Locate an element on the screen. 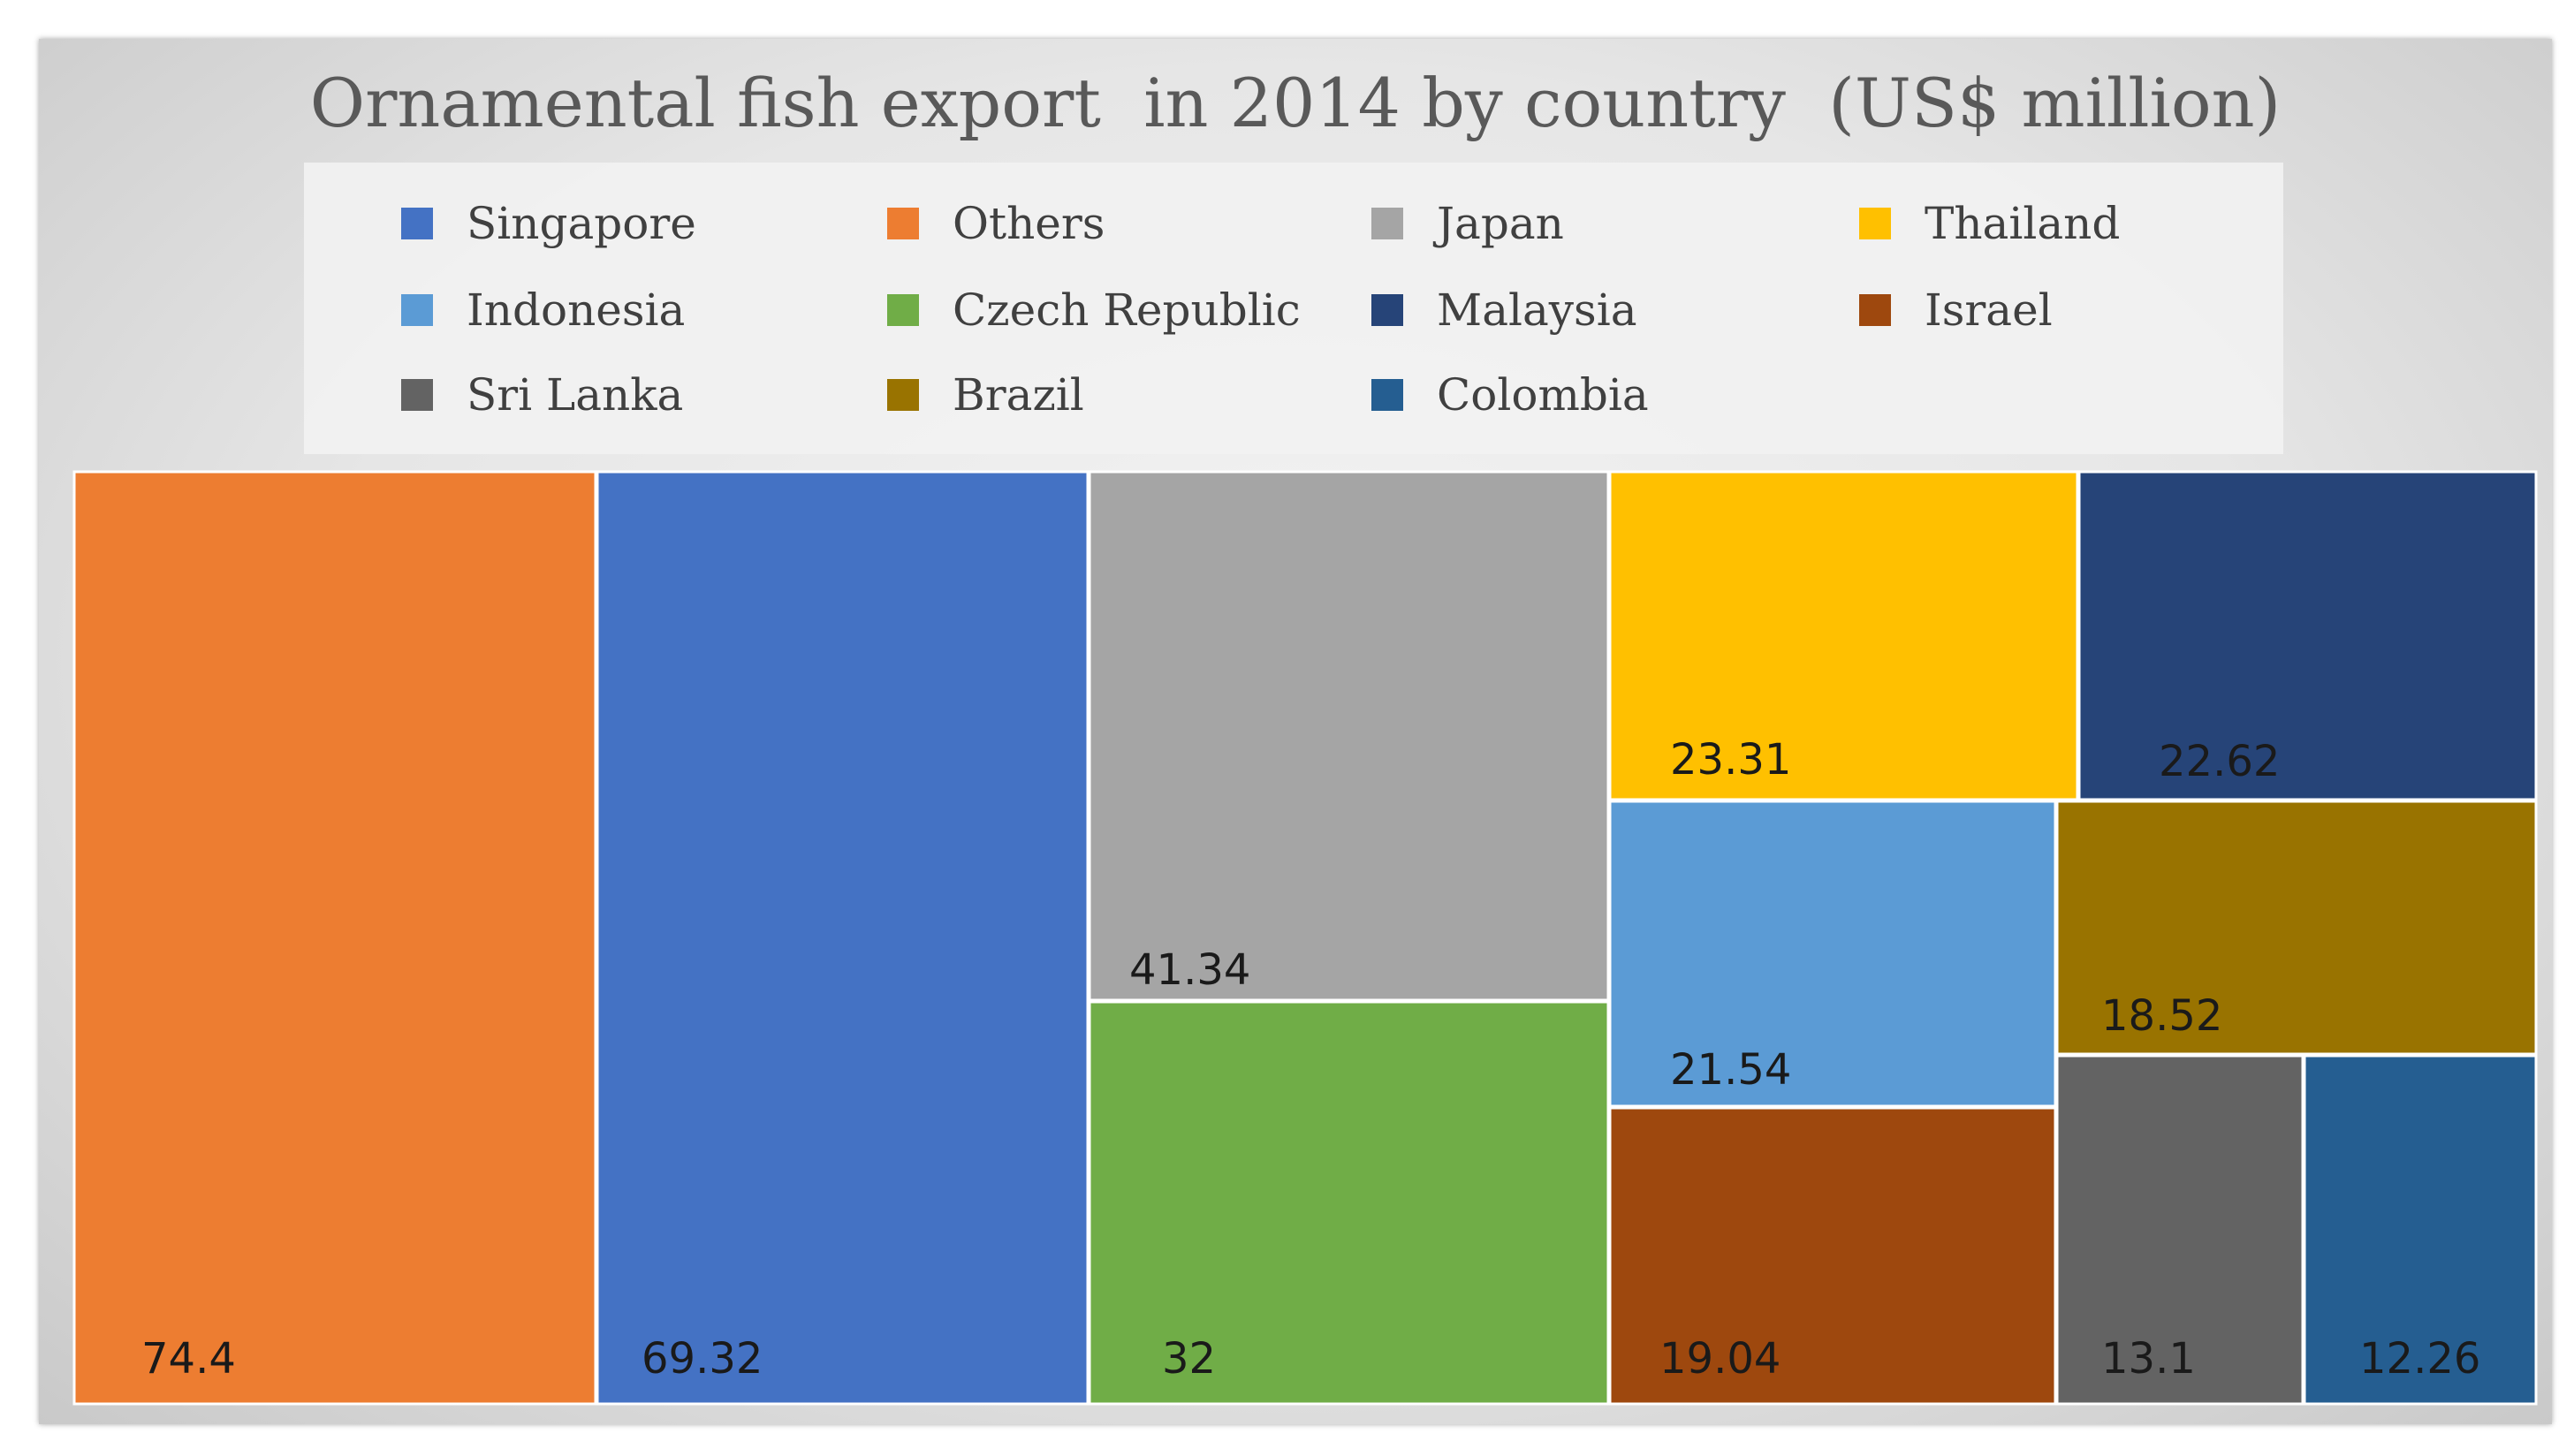 The image size is (2574, 1456). treemap-tile-others is located at coordinates (335, 938).